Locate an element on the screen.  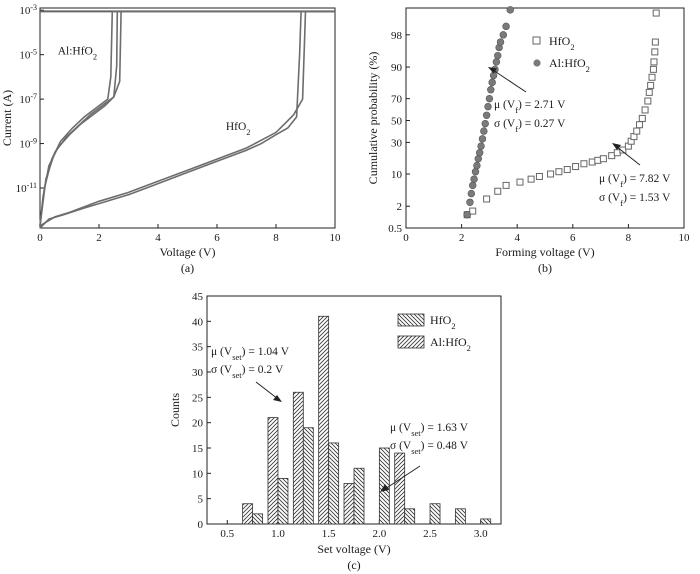
stat-annotation: μ (Vf) = 7.82 V is located at coordinates (635, 181).